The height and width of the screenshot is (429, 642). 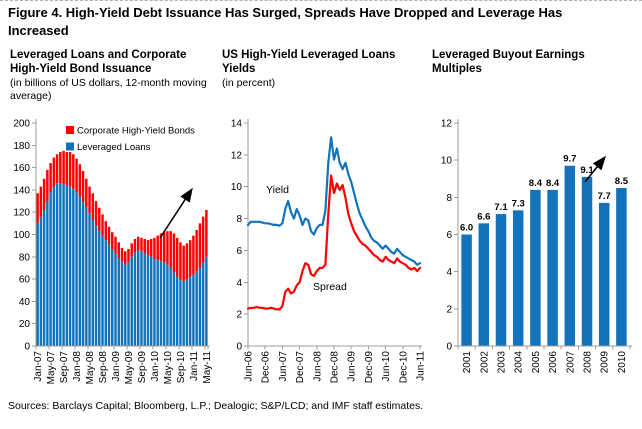 What do you see at coordinates (466, 228) in the screenshot?
I see `svg-text: 6.0` at bounding box center [466, 228].